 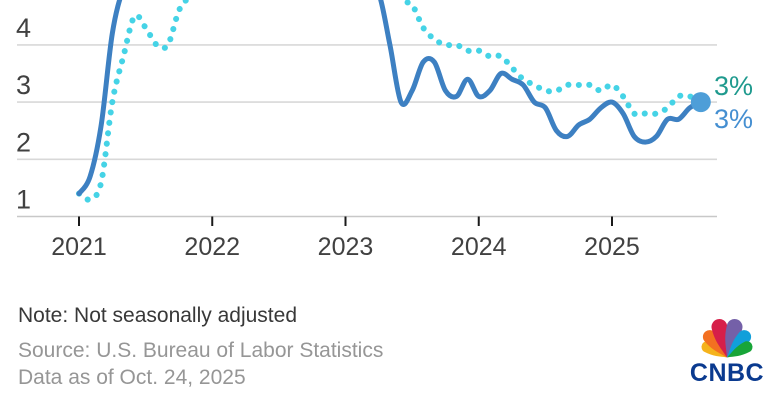 I want to click on x-axis-tick-label: 2025, so click(x=612, y=247).